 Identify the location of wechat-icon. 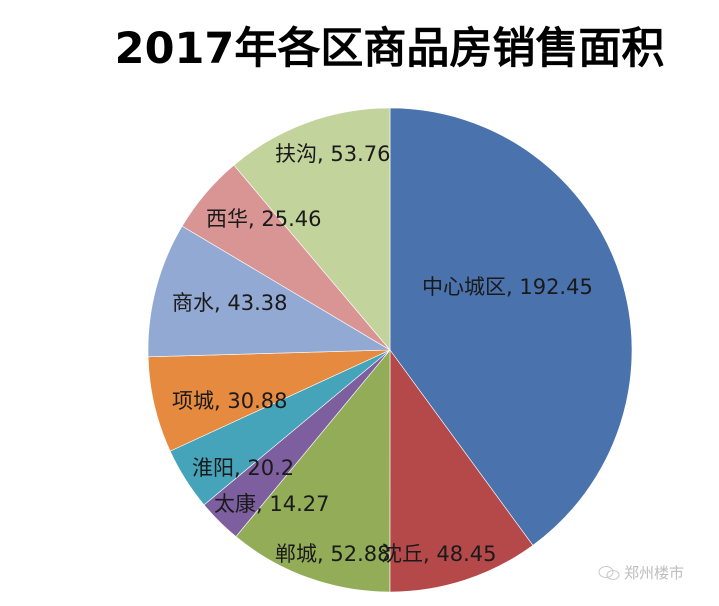
(609, 572).